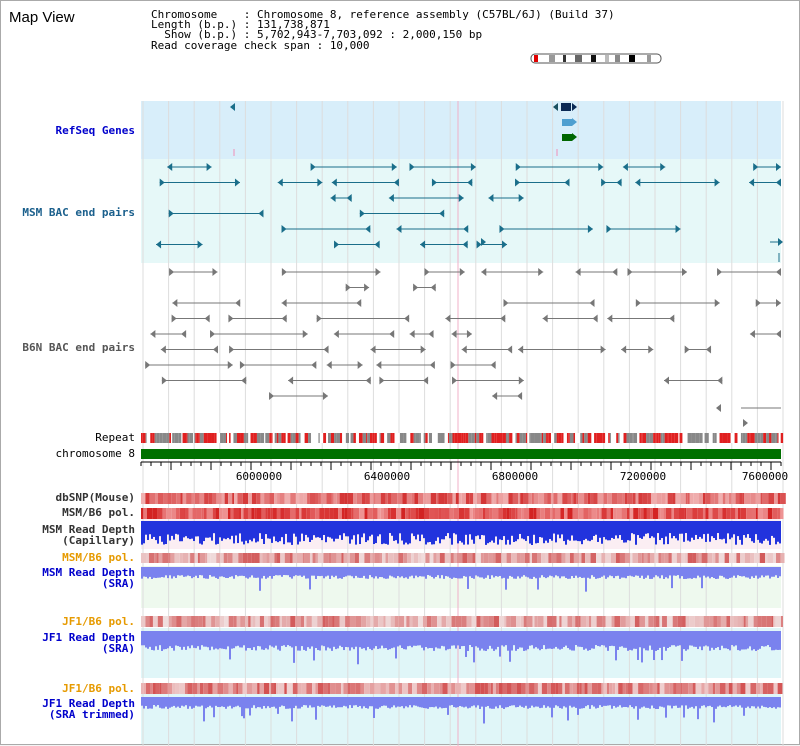 This screenshot has width=800, height=746. I want to click on track-label-refseq: RefSeq Genes, so click(95, 130).